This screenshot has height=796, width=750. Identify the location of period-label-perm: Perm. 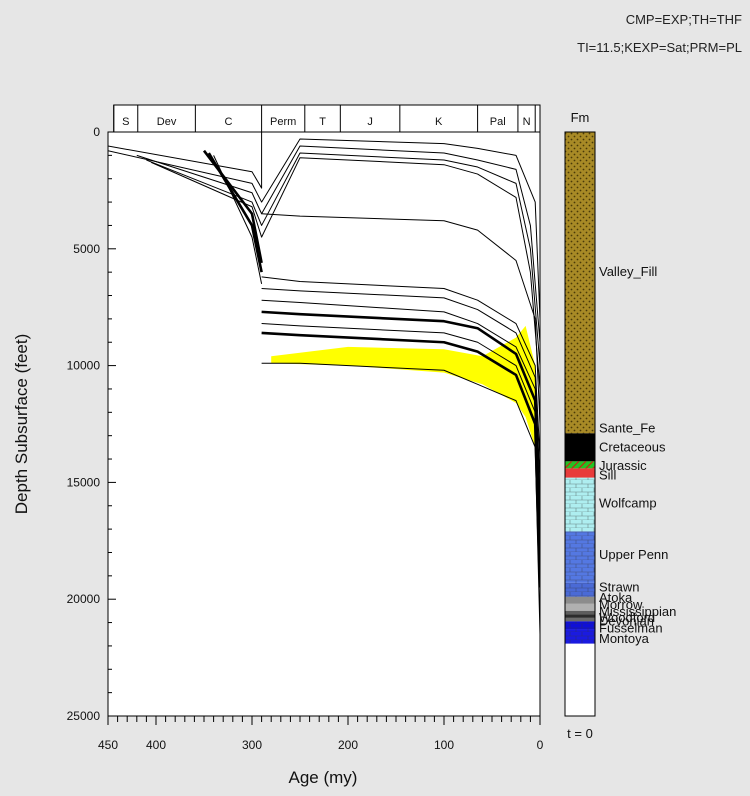
(283, 122).